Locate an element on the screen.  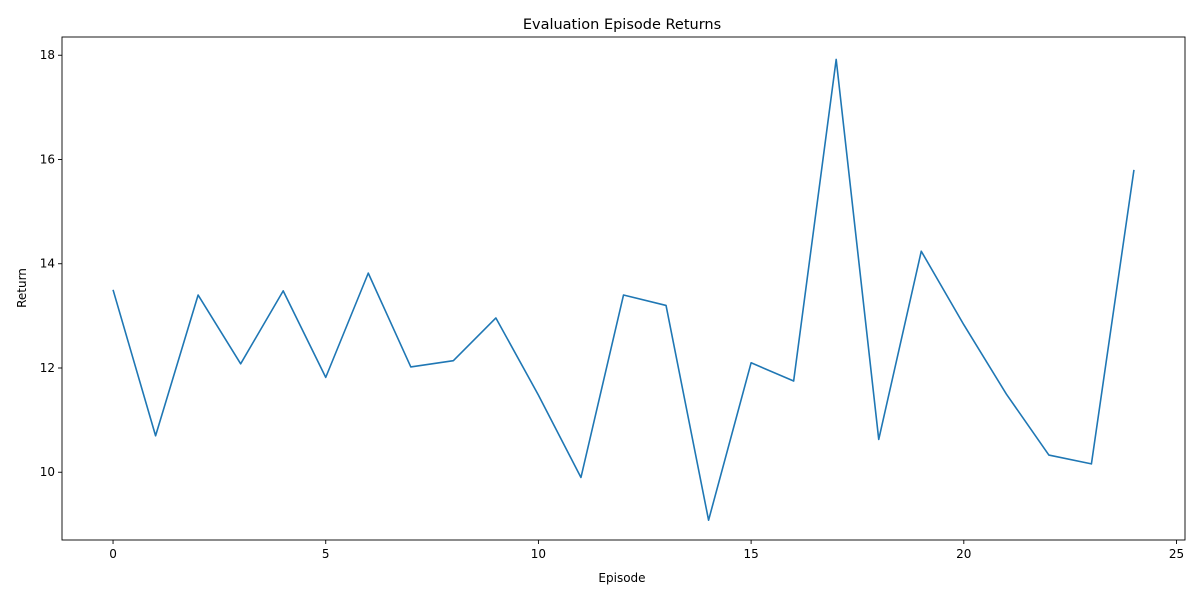
chart-title: Evaluation Episode Returns is located at coordinates (622, 25).